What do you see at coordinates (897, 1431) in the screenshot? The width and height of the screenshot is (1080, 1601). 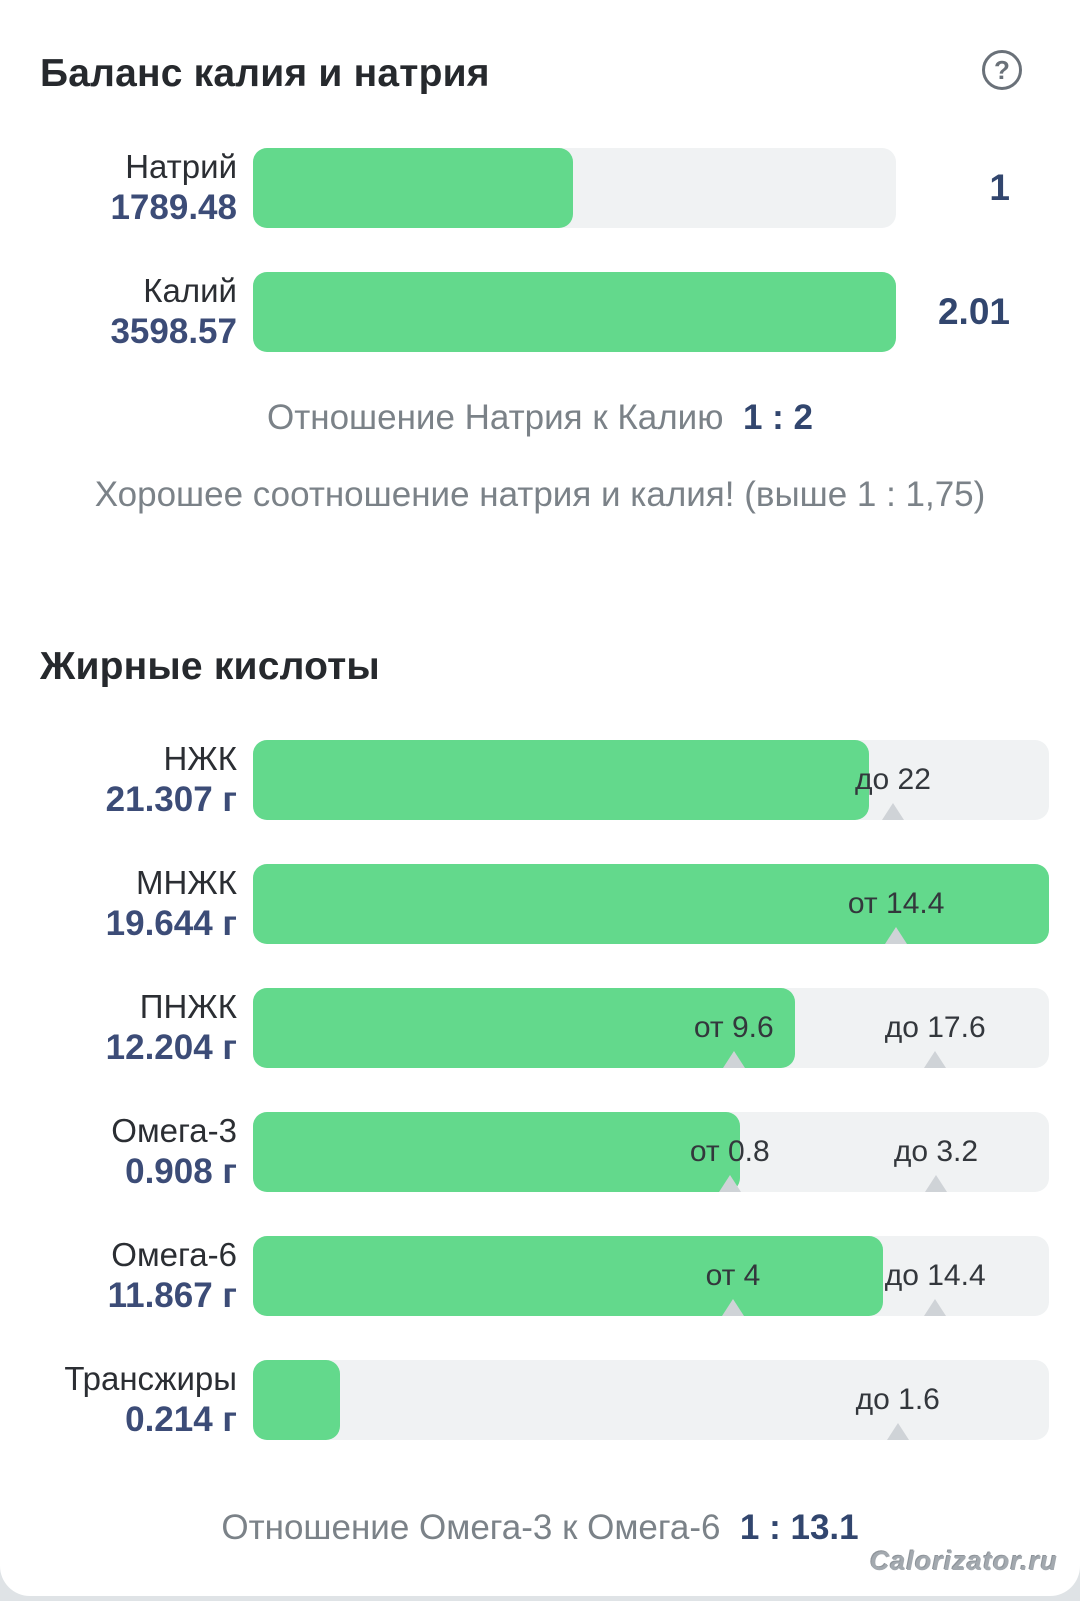 I see `transfats-limit-marker-icon` at bounding box center [897, 1431].